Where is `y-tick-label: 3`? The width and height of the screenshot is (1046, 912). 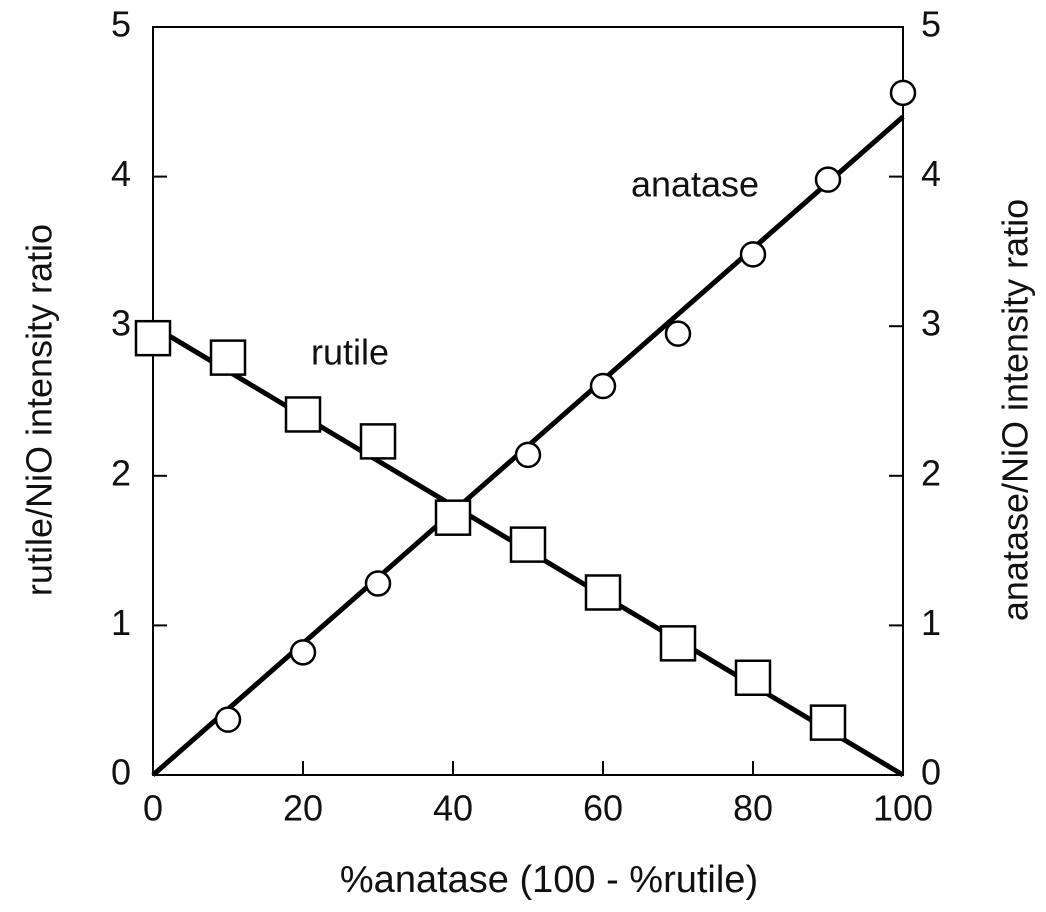 y-tick-label: 3 is located at coordinates (121, 323).